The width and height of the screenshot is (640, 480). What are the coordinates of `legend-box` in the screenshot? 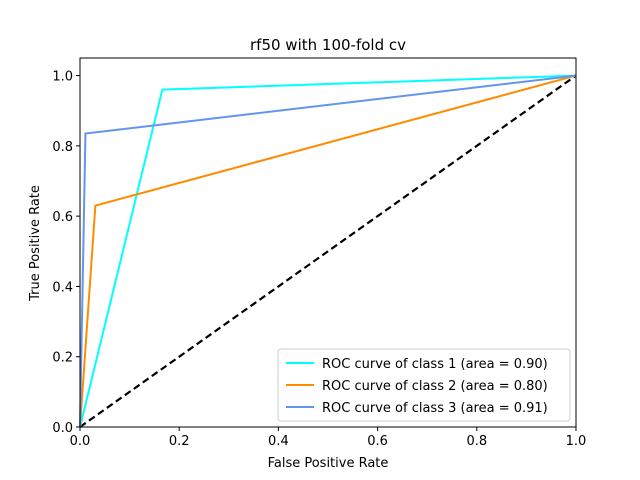 It's located at (424, 385).